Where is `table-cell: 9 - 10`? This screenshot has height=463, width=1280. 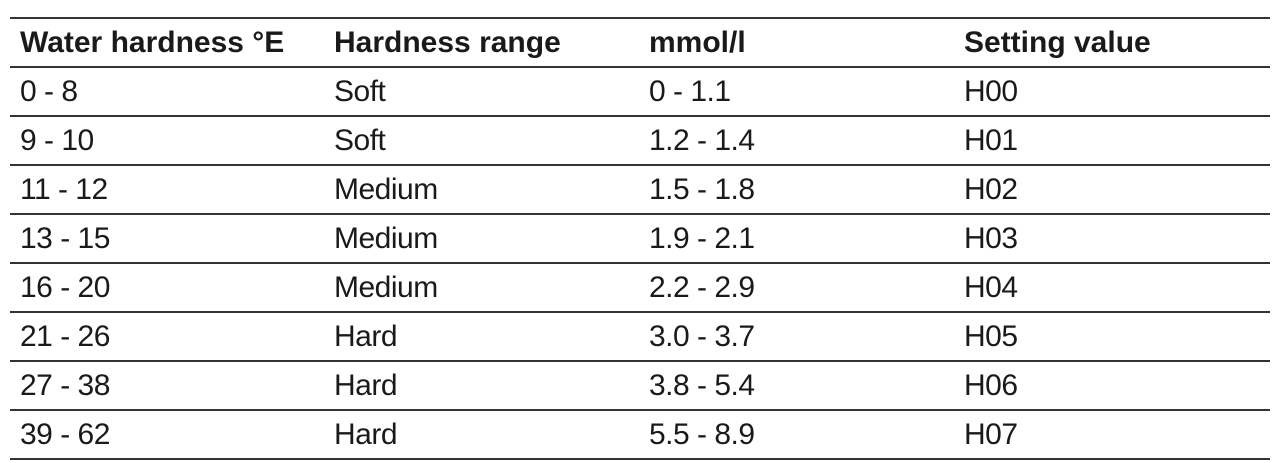 table-cell: 9 - 10 is located at coordinates (167, 141).